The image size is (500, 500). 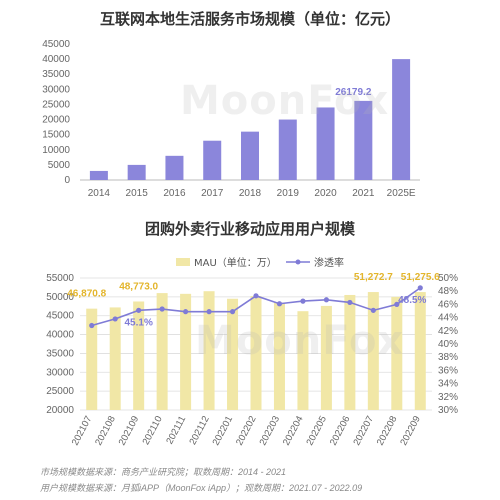 I want to click on bar-data-label: 51,272.7, so click(x=373, y=277).